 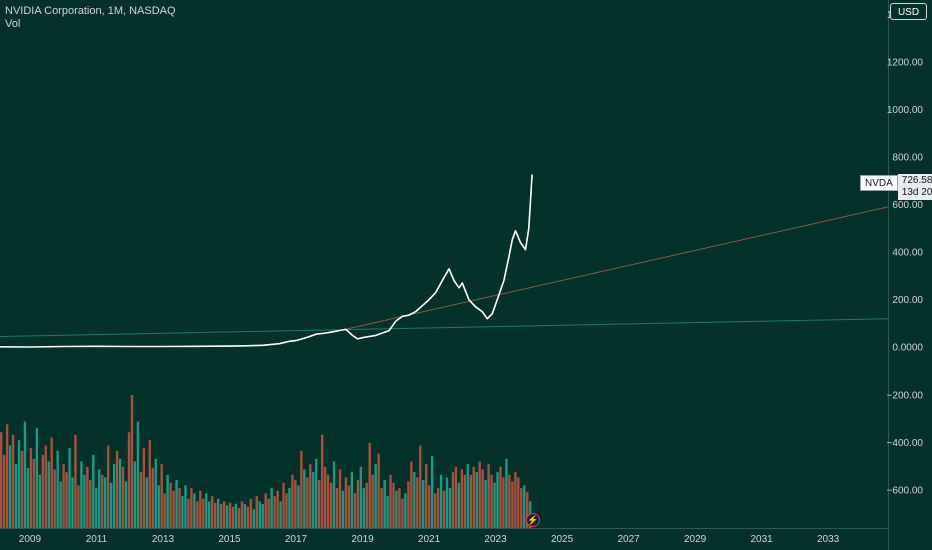 I want to click on x-tick-label: 2027, so click(x=628, y=539).